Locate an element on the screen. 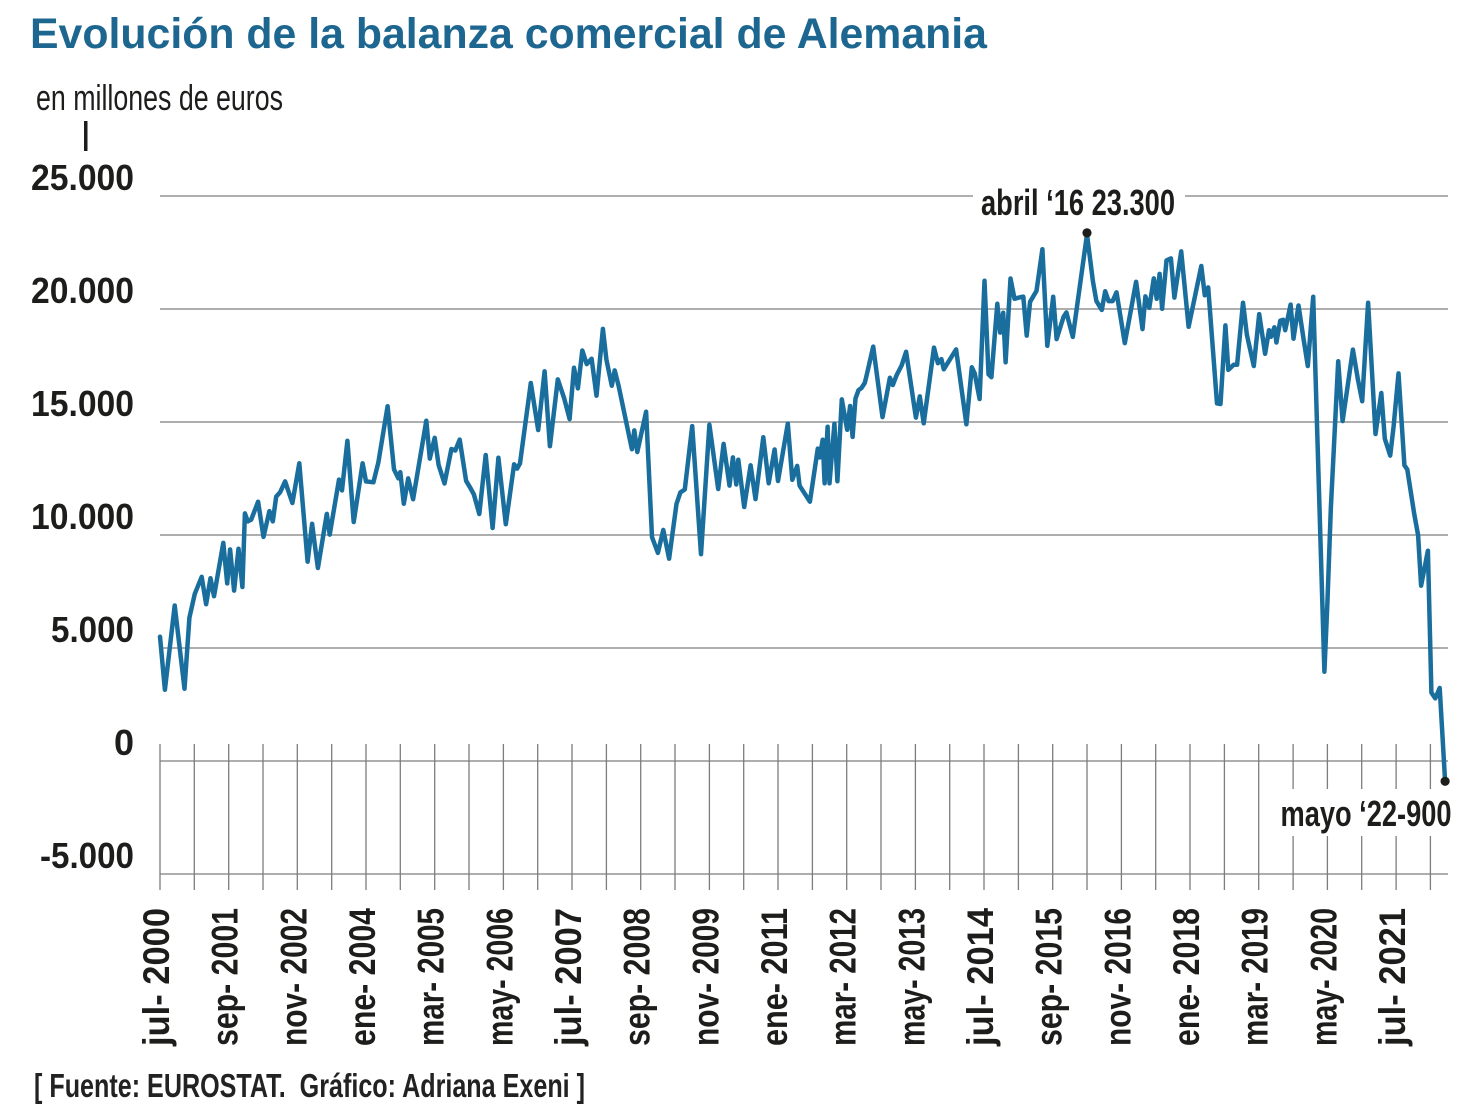 The width and height of the screenshot is (1481, 1114). svg-text: ene- 2011 is located at coordinates (774, 977).